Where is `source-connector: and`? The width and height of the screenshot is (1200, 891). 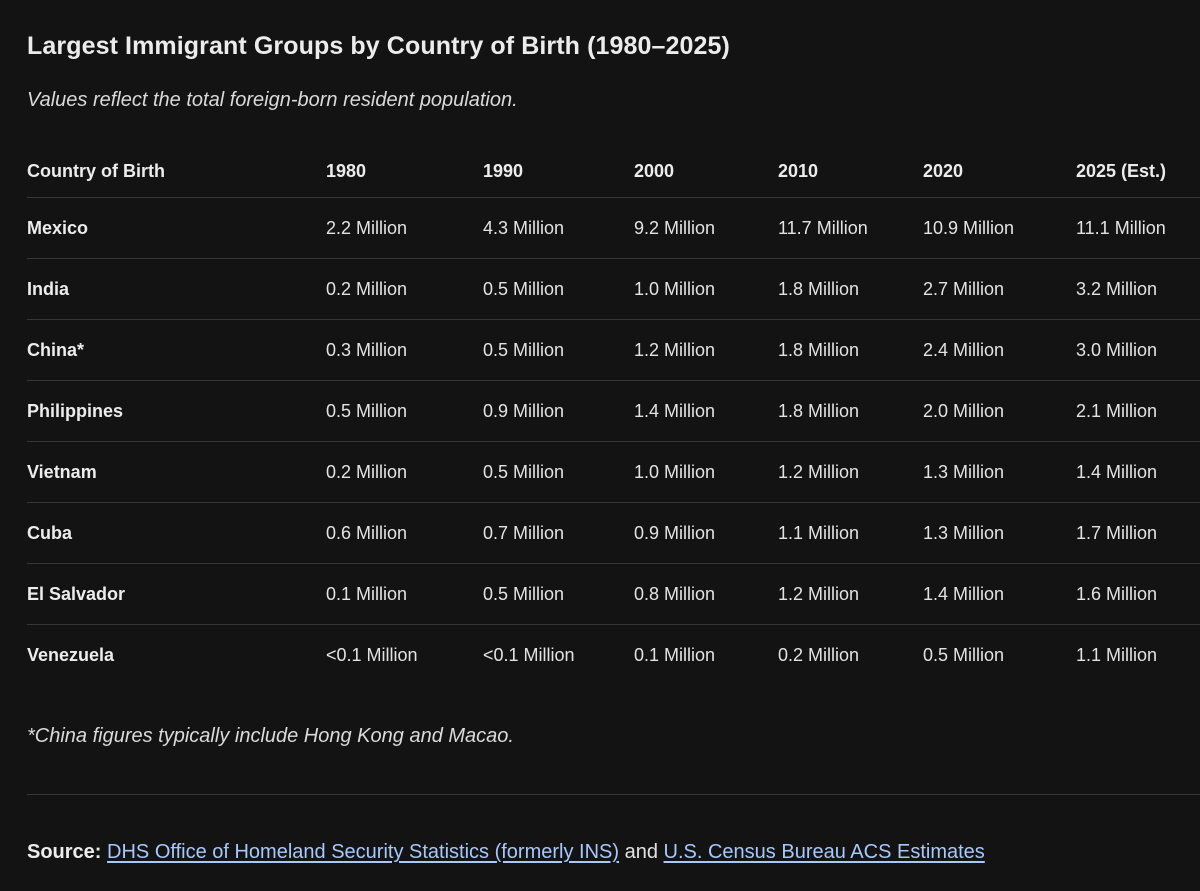
source-connector: and is located at coordinates (641, 852).